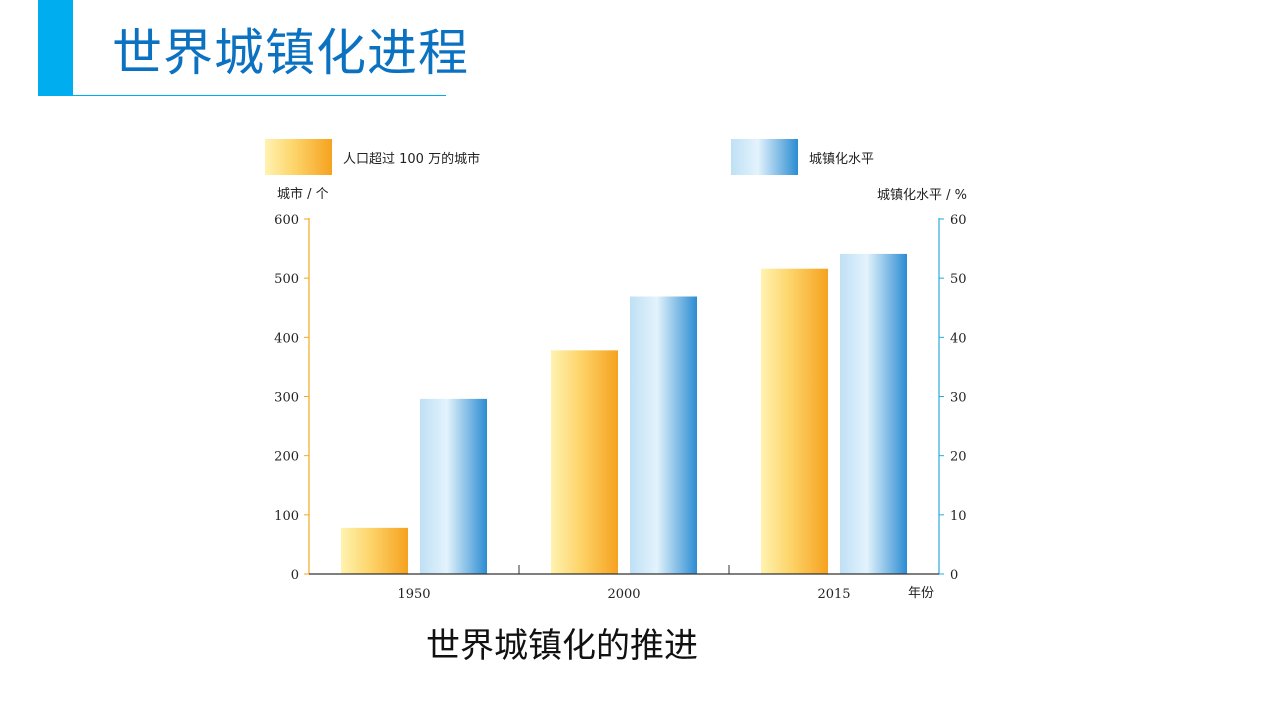  What do you see at coordinates (286, 457) in the screenshot?
I see `left-tick-label: 200` at bounding box center [286, 457].